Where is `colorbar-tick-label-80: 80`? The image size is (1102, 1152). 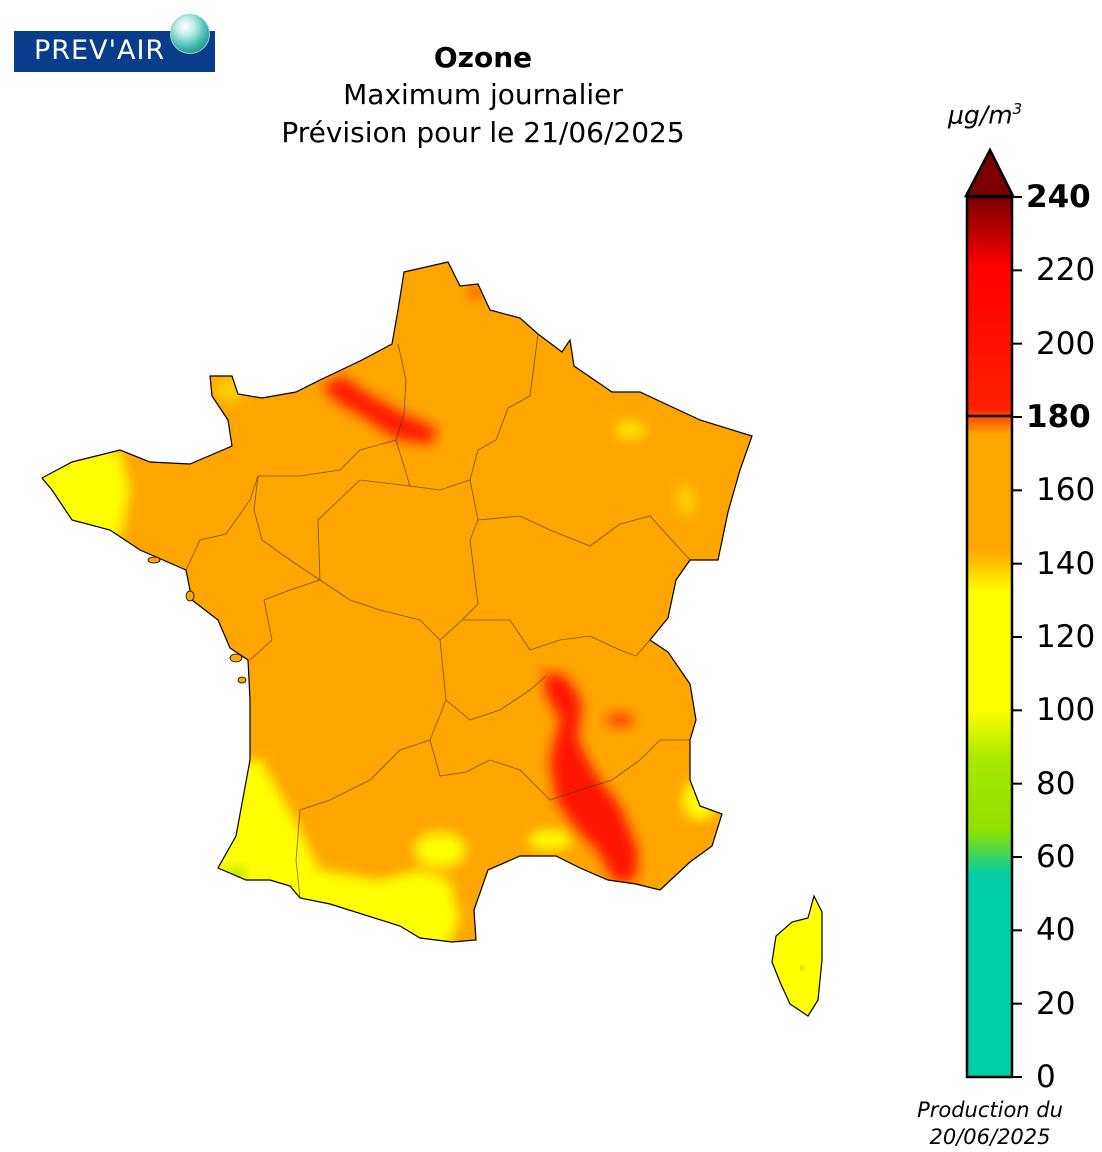 colorbar-tick-label-80: 80 is located at coordinates (1056, 783).